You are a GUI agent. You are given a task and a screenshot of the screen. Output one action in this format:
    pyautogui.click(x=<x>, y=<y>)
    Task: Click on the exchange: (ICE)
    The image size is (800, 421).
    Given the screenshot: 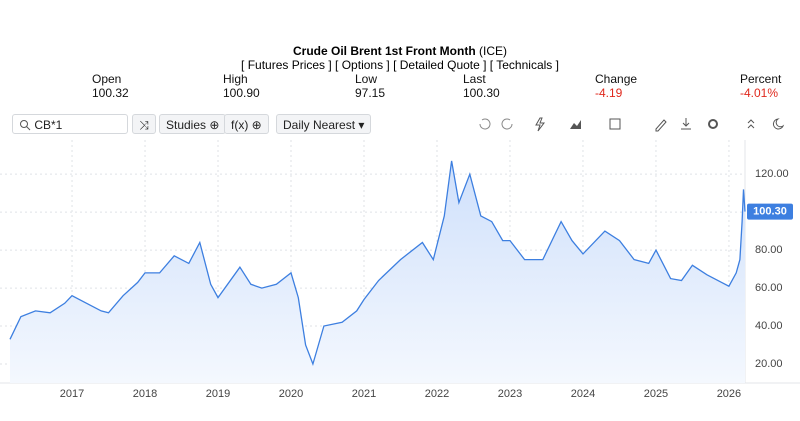 What is the action you would take?
    pyautogui.click(x=493, y=51)
    